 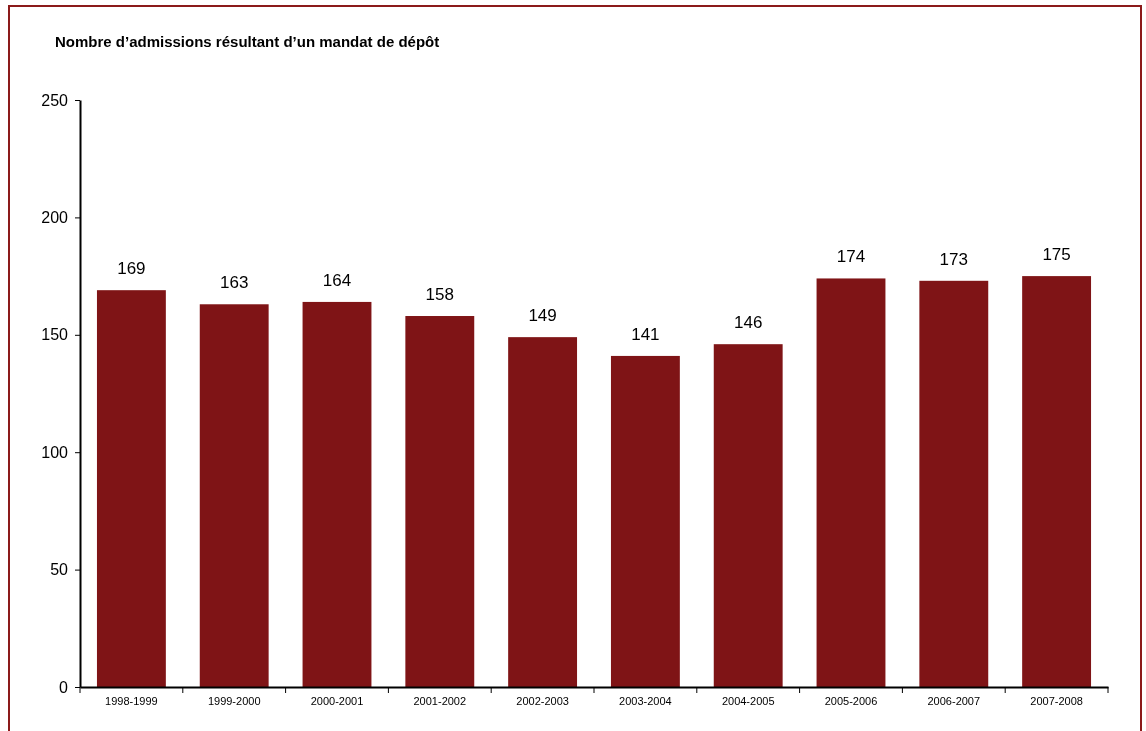 What do you see at coordinates (234, 283) in the screenshot?
I see `data-label: 163` at bounding box center [234, 283].